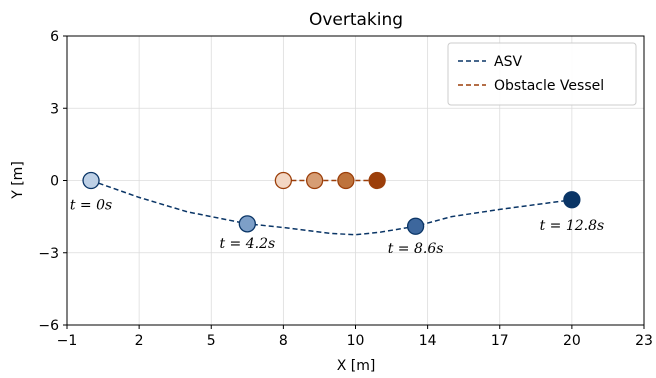 This screenshot has width=656, height=378. Describe the element at coordinates (416, 249) in the screenshot. I see `time-annotation: t = 8.6s` at that location.